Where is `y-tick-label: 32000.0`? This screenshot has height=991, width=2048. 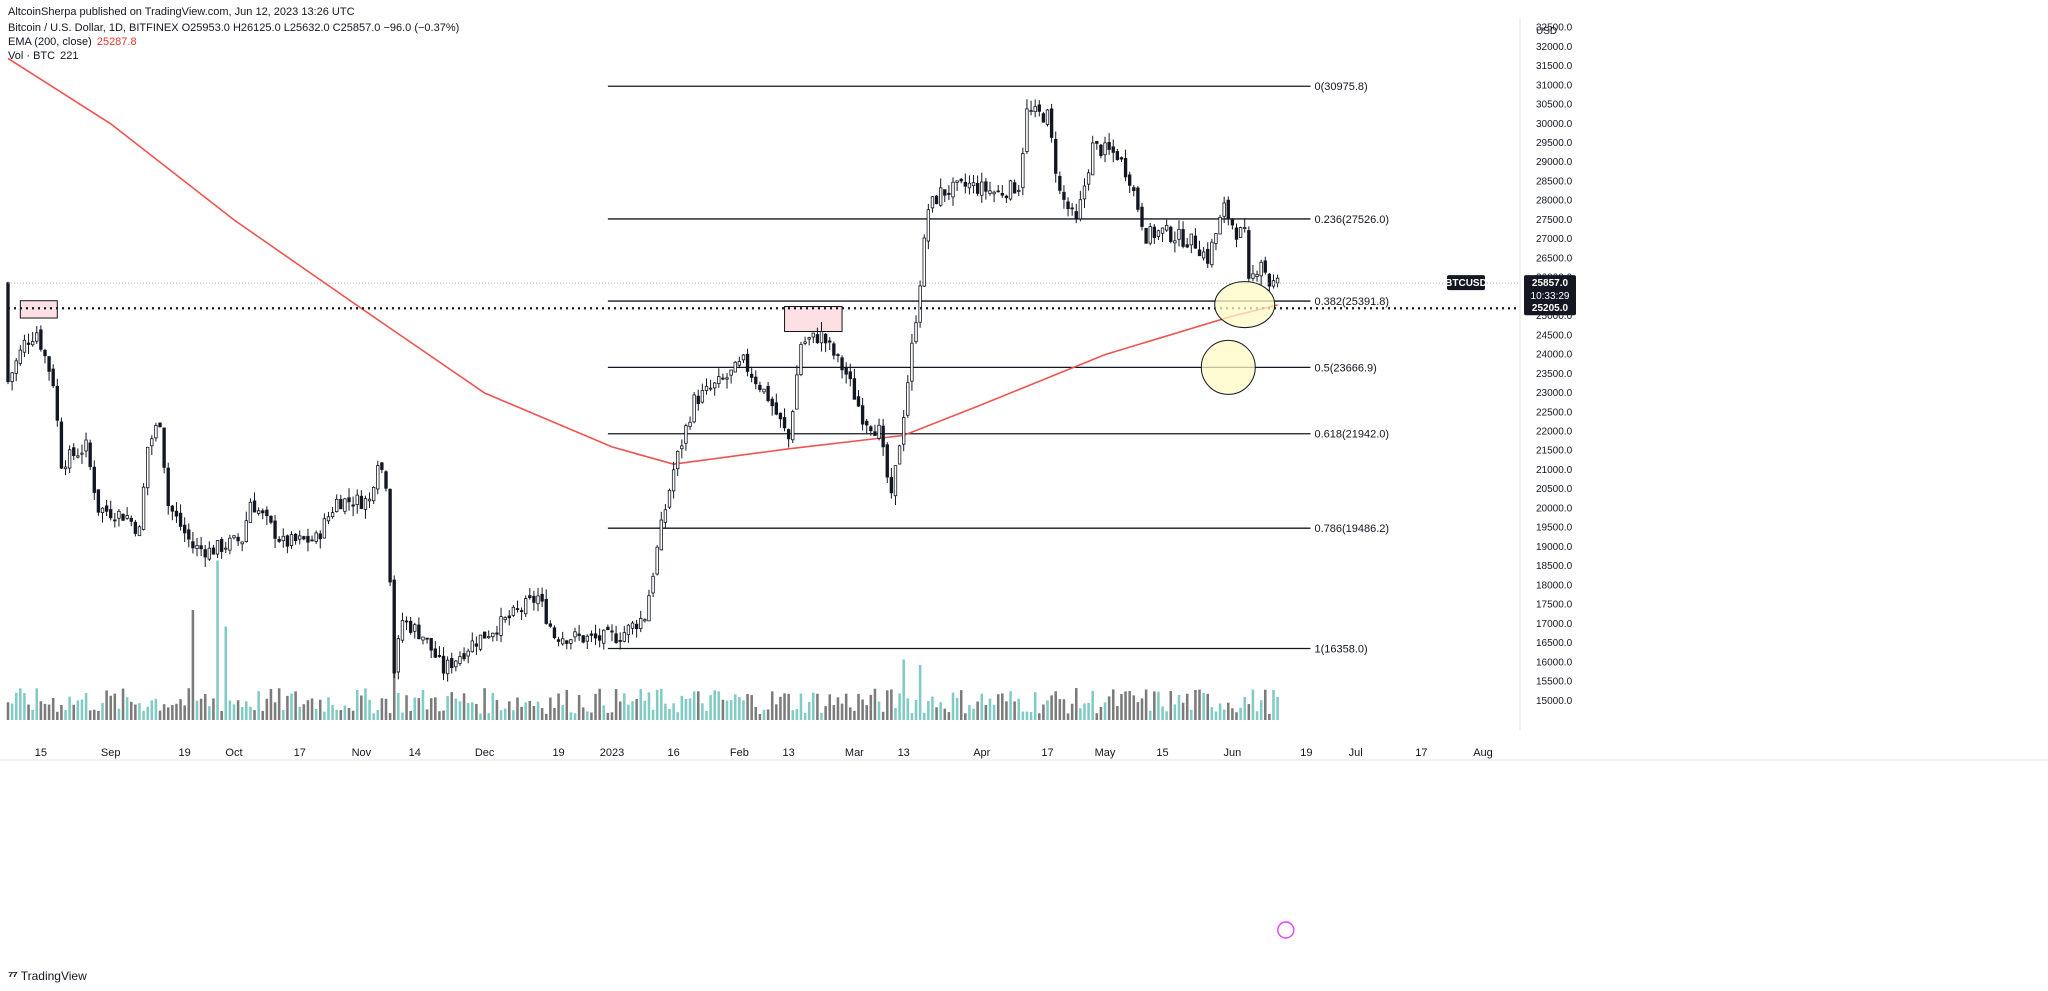 y-tick-label: 32000.0 is located at coordinates (1554, 47).